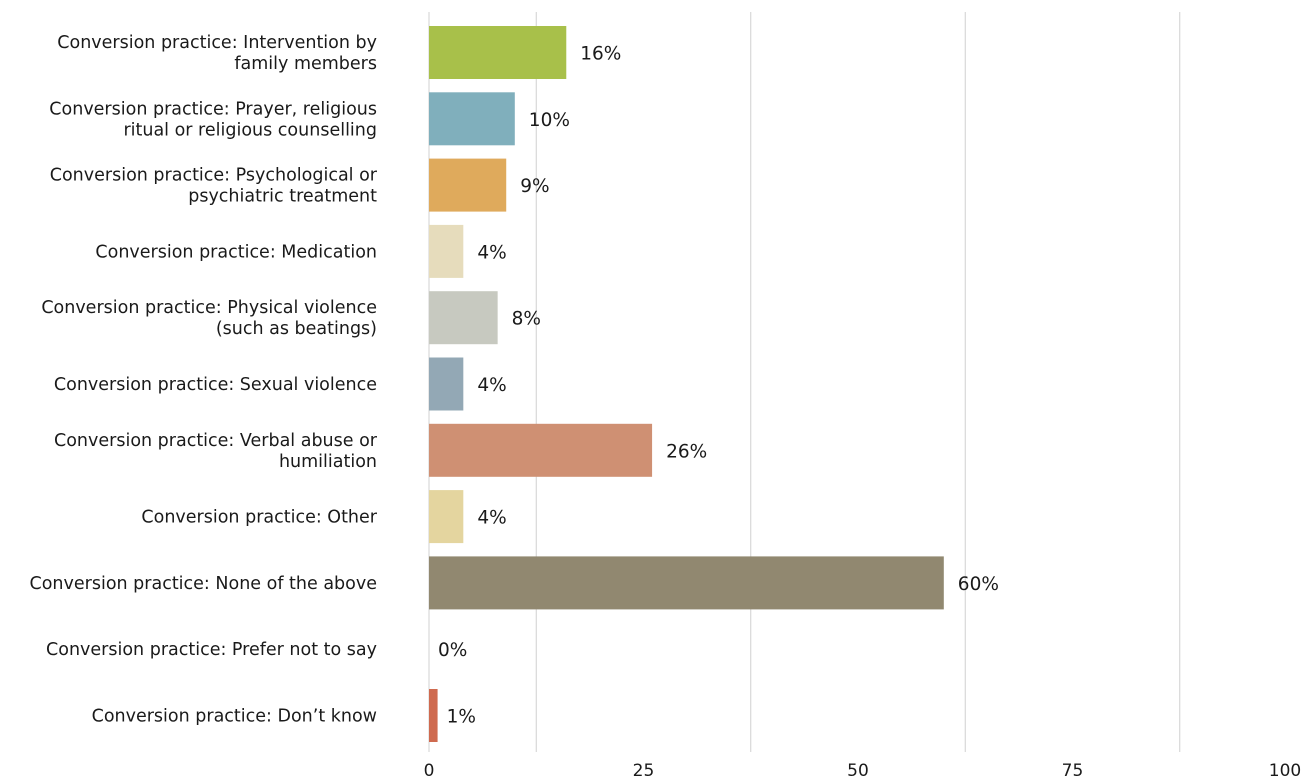  I want to click on x-axis-ticks: 0 25 50 75 100, so click(863, 769).